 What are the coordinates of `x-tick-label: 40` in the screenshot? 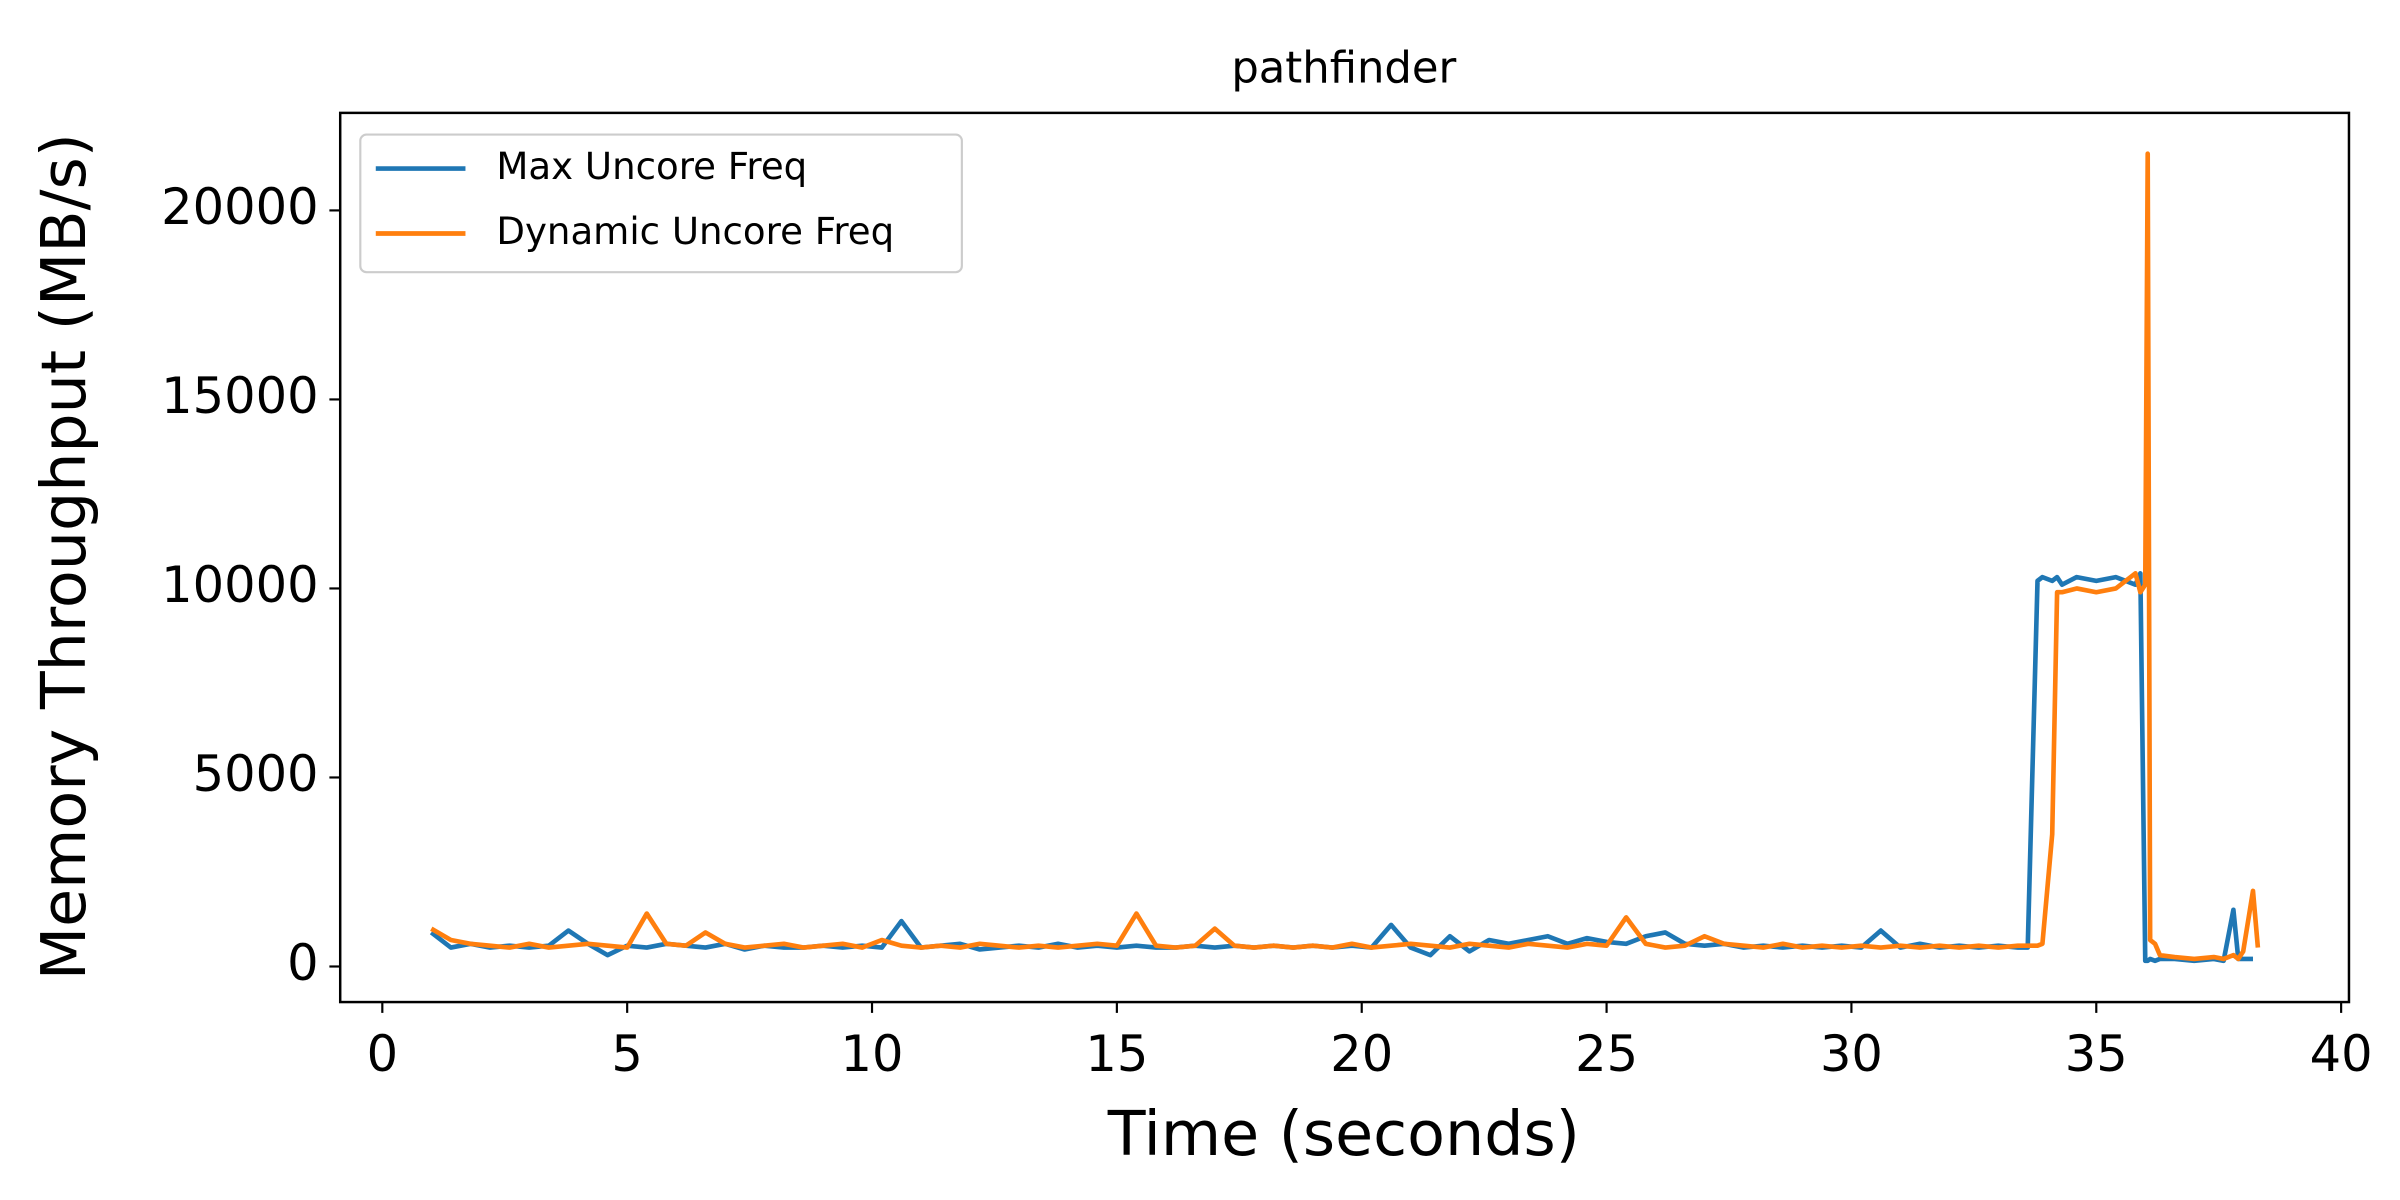 It's located at (2341, 1054).